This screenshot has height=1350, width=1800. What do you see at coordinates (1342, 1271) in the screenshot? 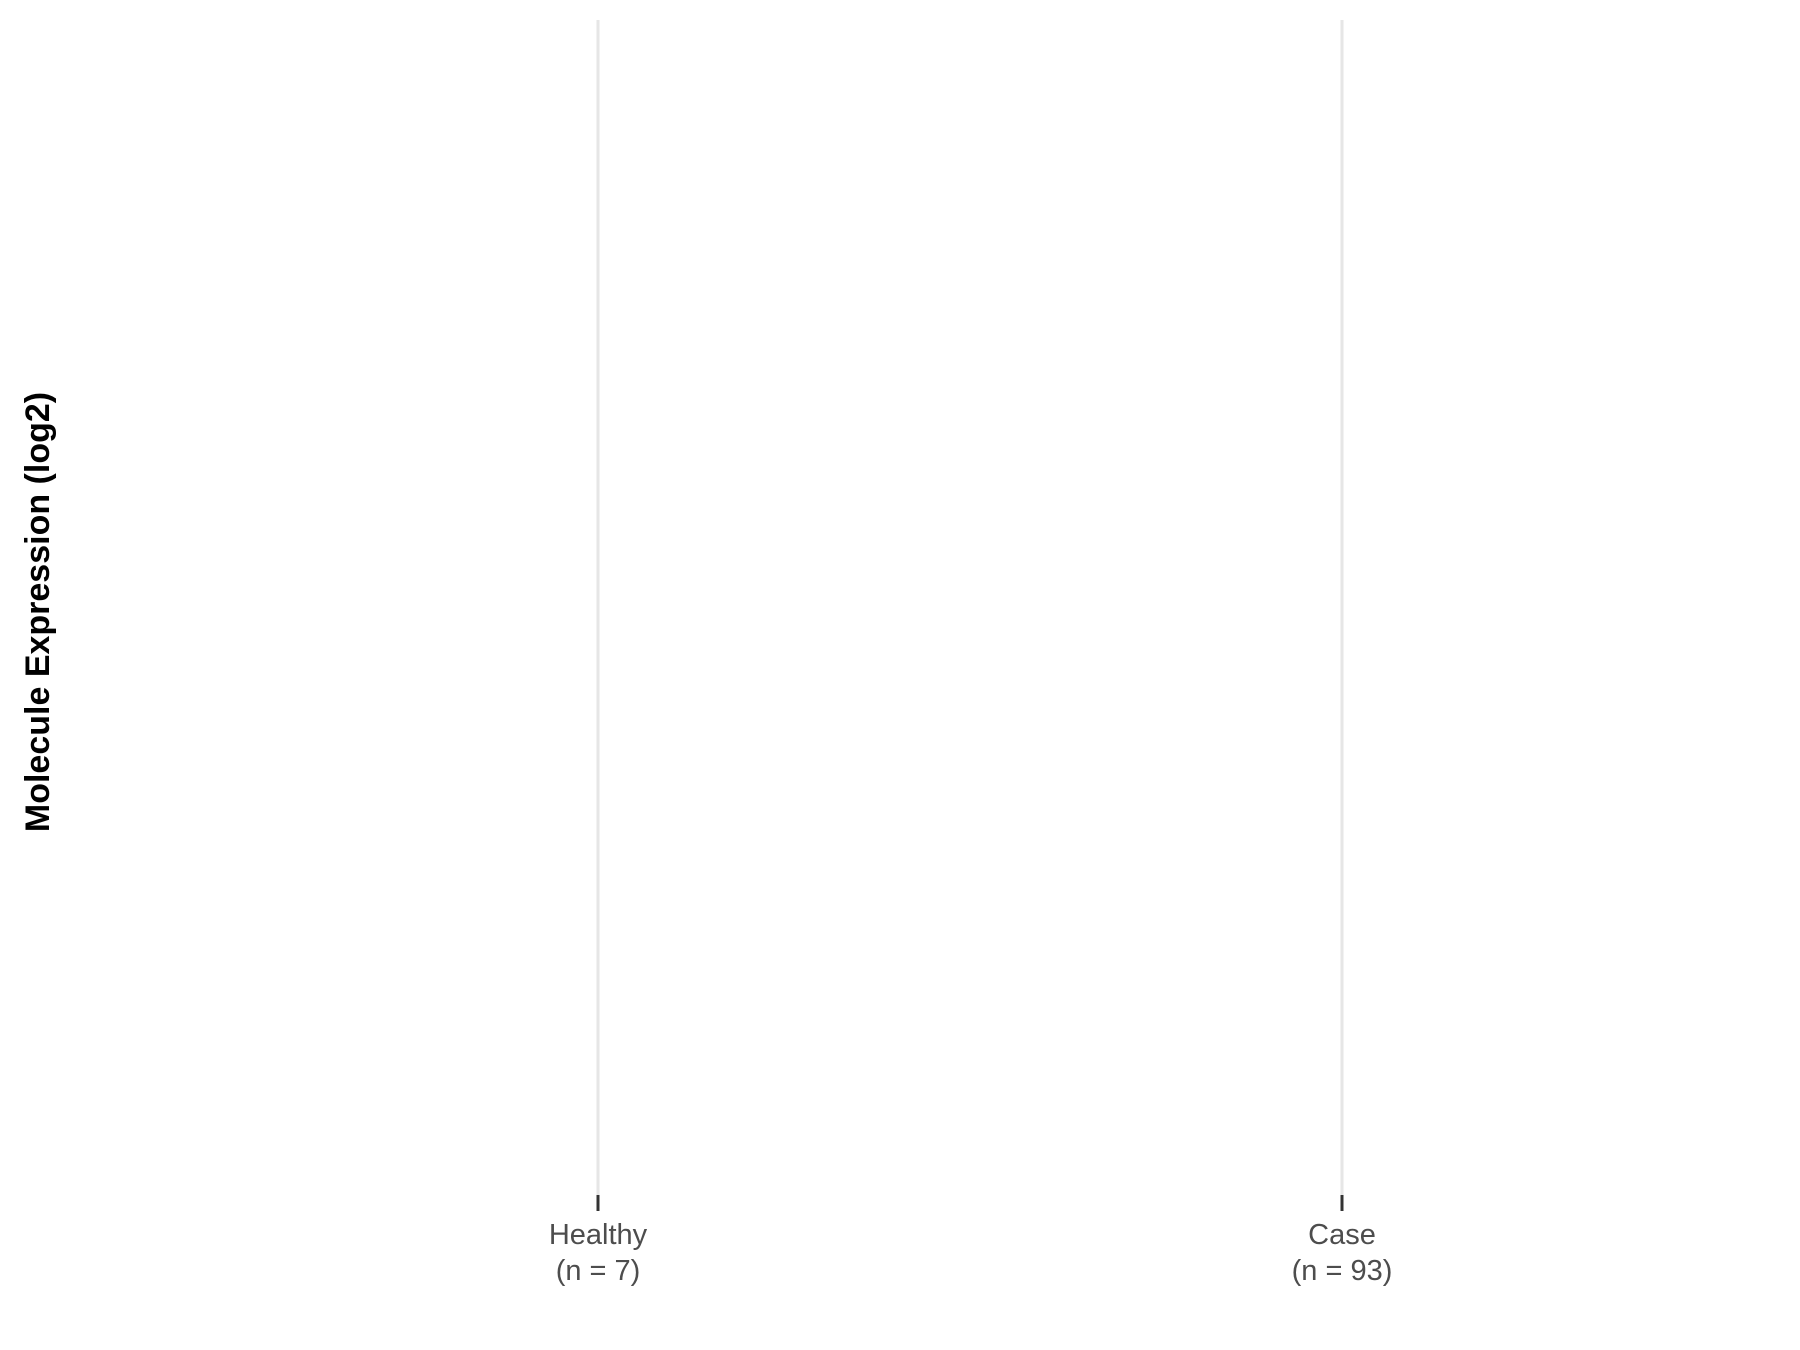
I see `x-category-count: (n = 93)` at bounding box center [1342, 1271].